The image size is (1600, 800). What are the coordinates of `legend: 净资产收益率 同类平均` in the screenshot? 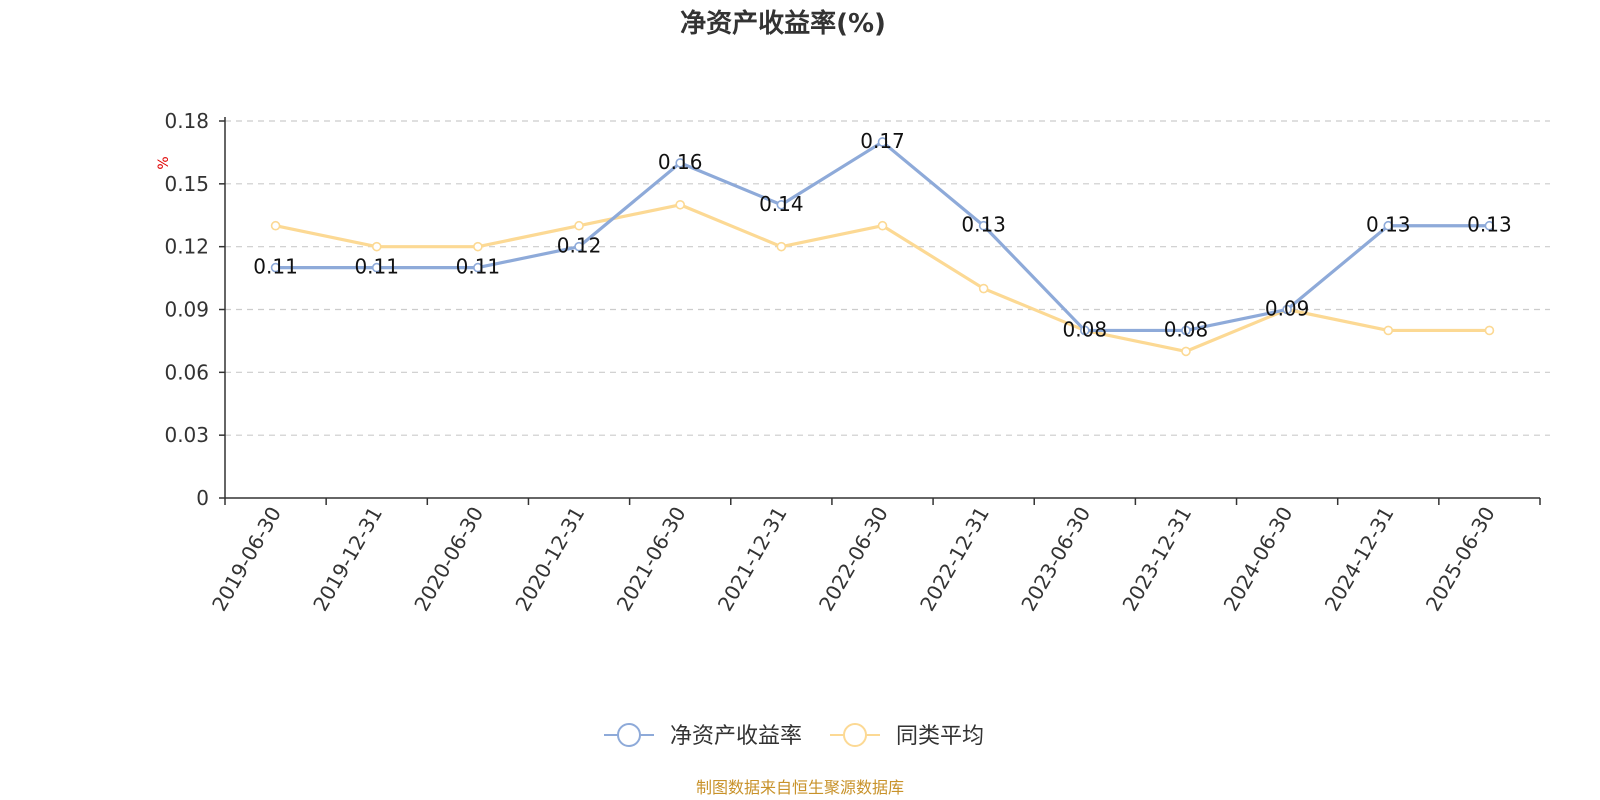 It's located at (794, 736).